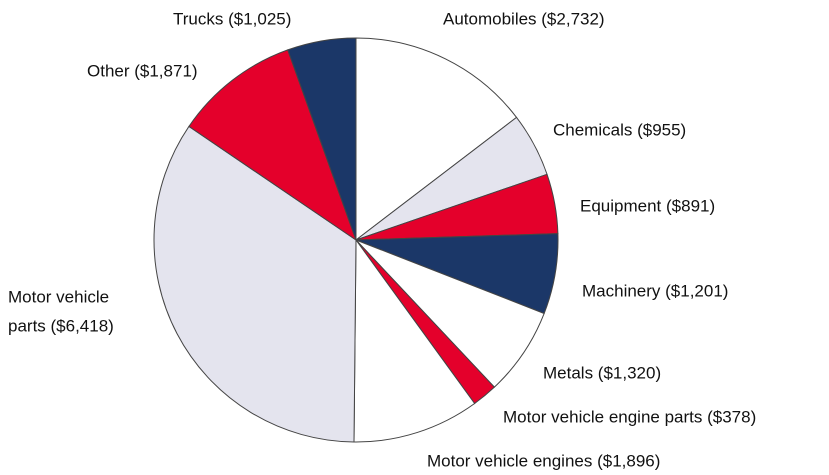 This screenshot has height=475, width=829. What do you see at coordinates (647, 205) in the screenshot?
I see `slice-label: Equipment ($891)` at bounding box center [647, 205].